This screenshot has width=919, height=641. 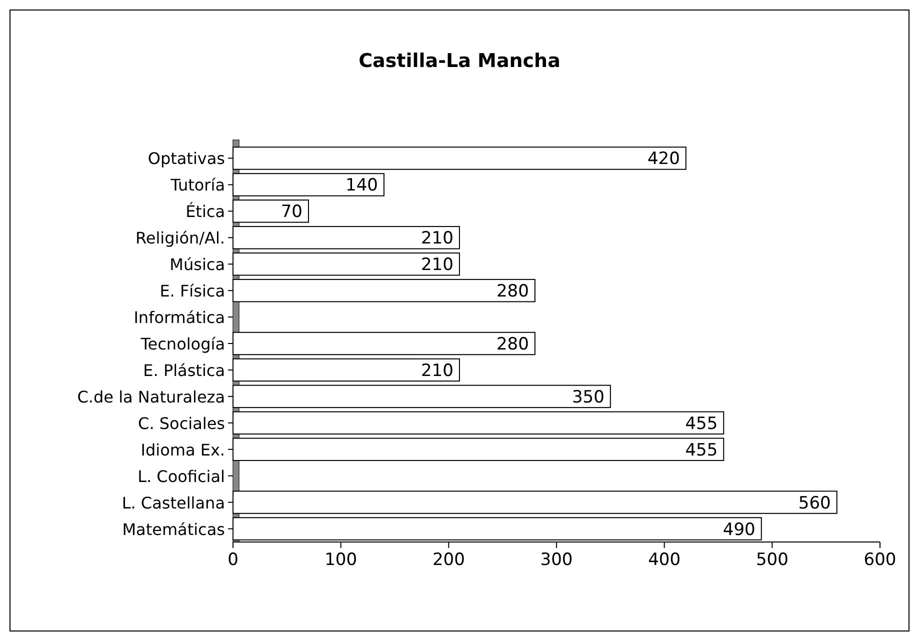 I want to click on y-tick-label: Matemáticas, so click(x=173, y=529).